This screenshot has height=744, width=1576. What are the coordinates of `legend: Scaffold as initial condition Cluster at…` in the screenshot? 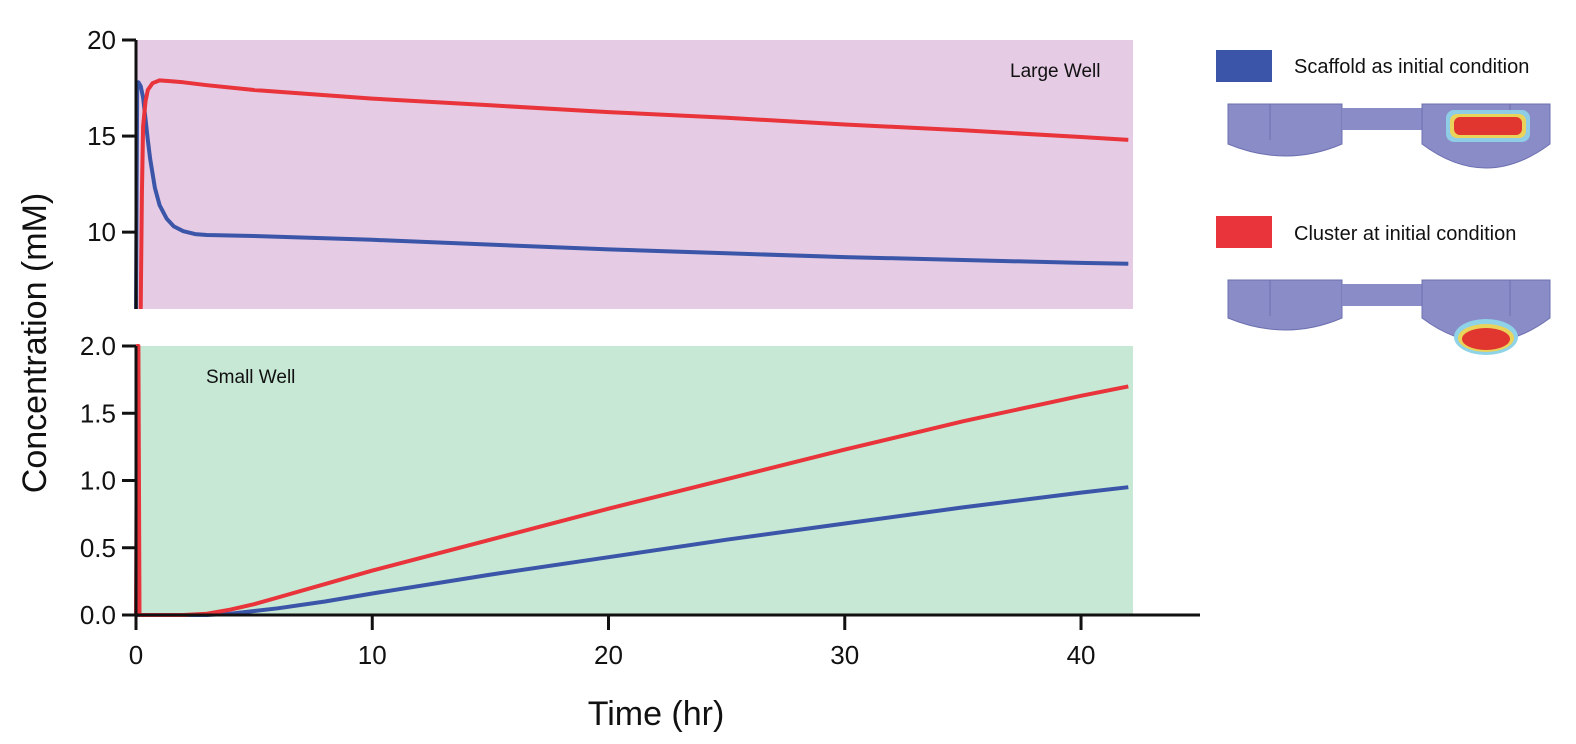 It's located at (1383, 202).